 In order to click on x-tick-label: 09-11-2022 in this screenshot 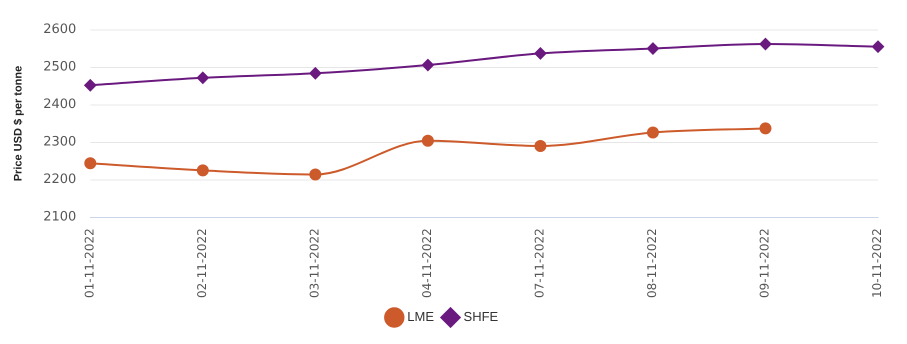, I will do `click(765, 263)`.